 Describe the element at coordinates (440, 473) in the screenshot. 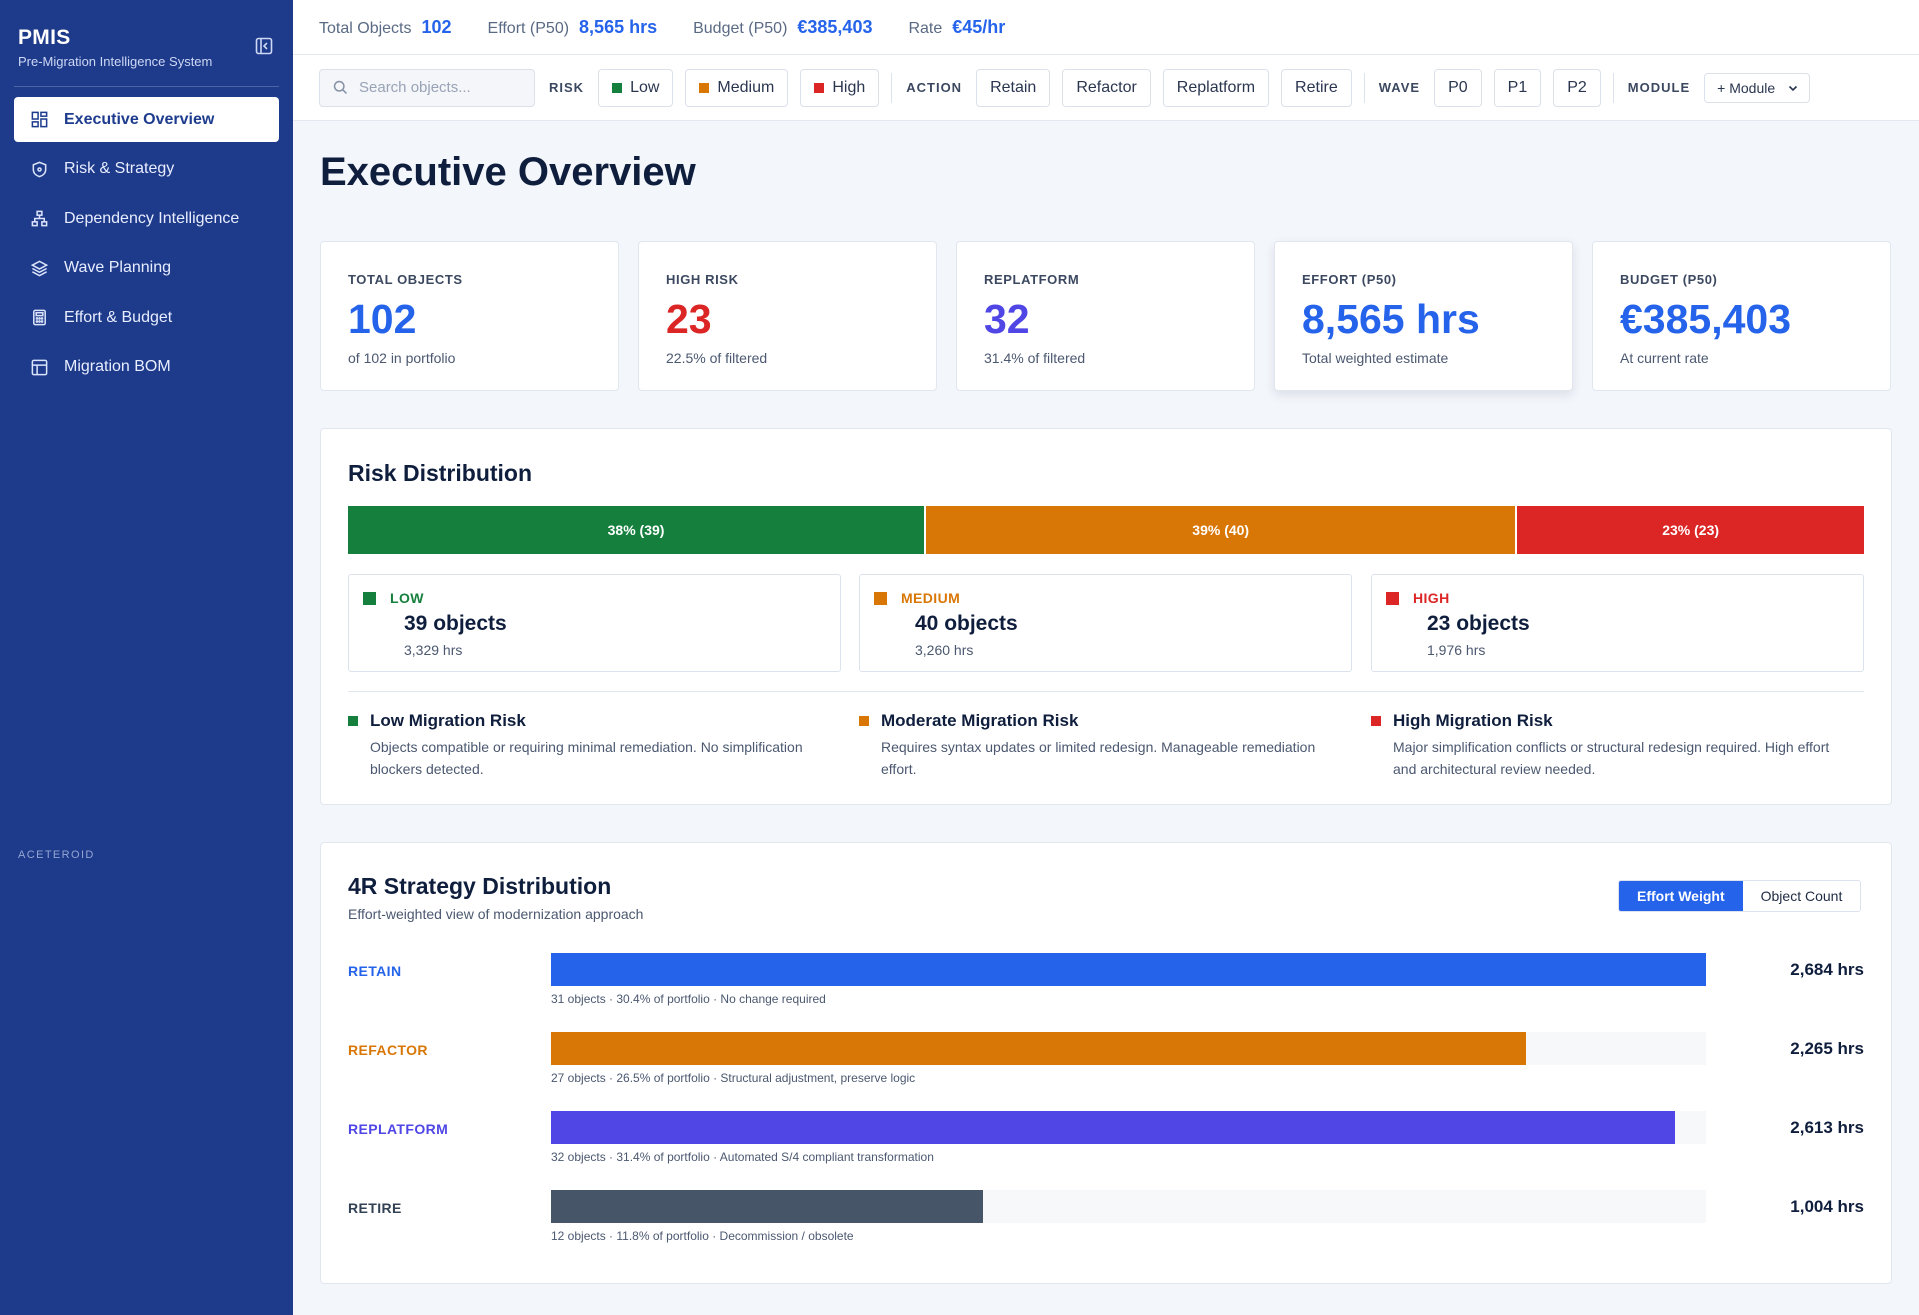

I see `risk-distribution-title: Risk Distribution` at that location.